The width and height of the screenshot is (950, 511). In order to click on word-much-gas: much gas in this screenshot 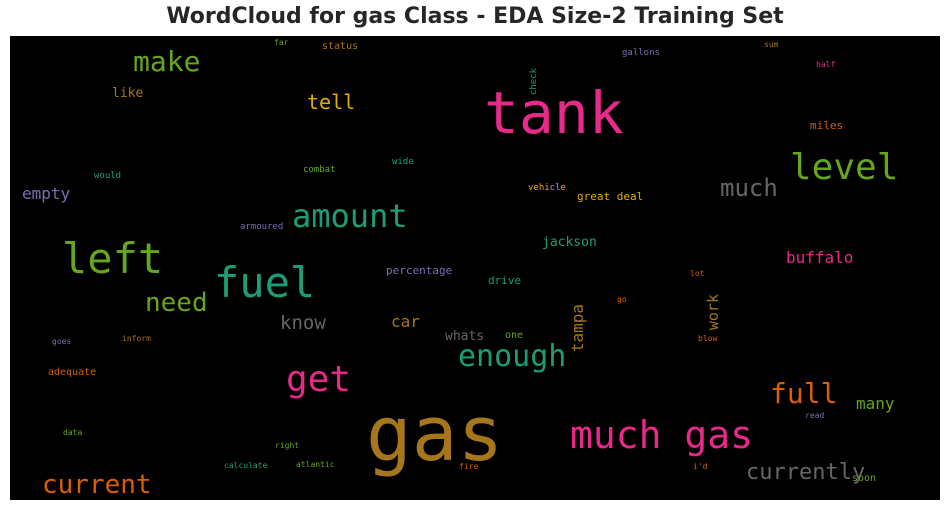, I will do `click(662, 435)`.